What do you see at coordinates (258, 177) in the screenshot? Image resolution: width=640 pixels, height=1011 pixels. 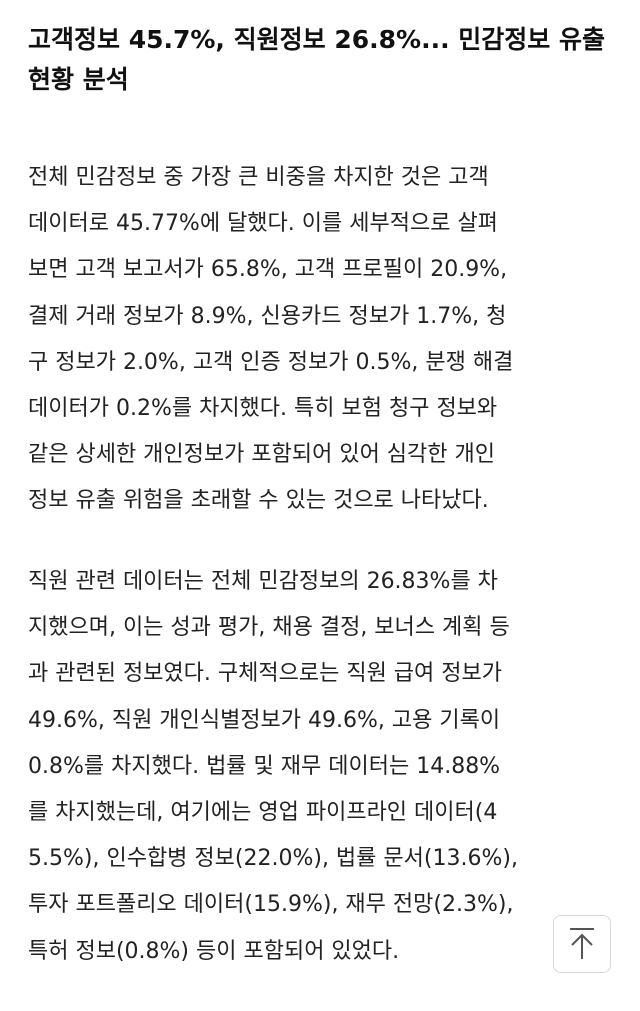 I see `paragraph-line: 전체 민감정보 중 가장 큰 비중을 차지한 것은 고객` at bounding box center [258, 177].